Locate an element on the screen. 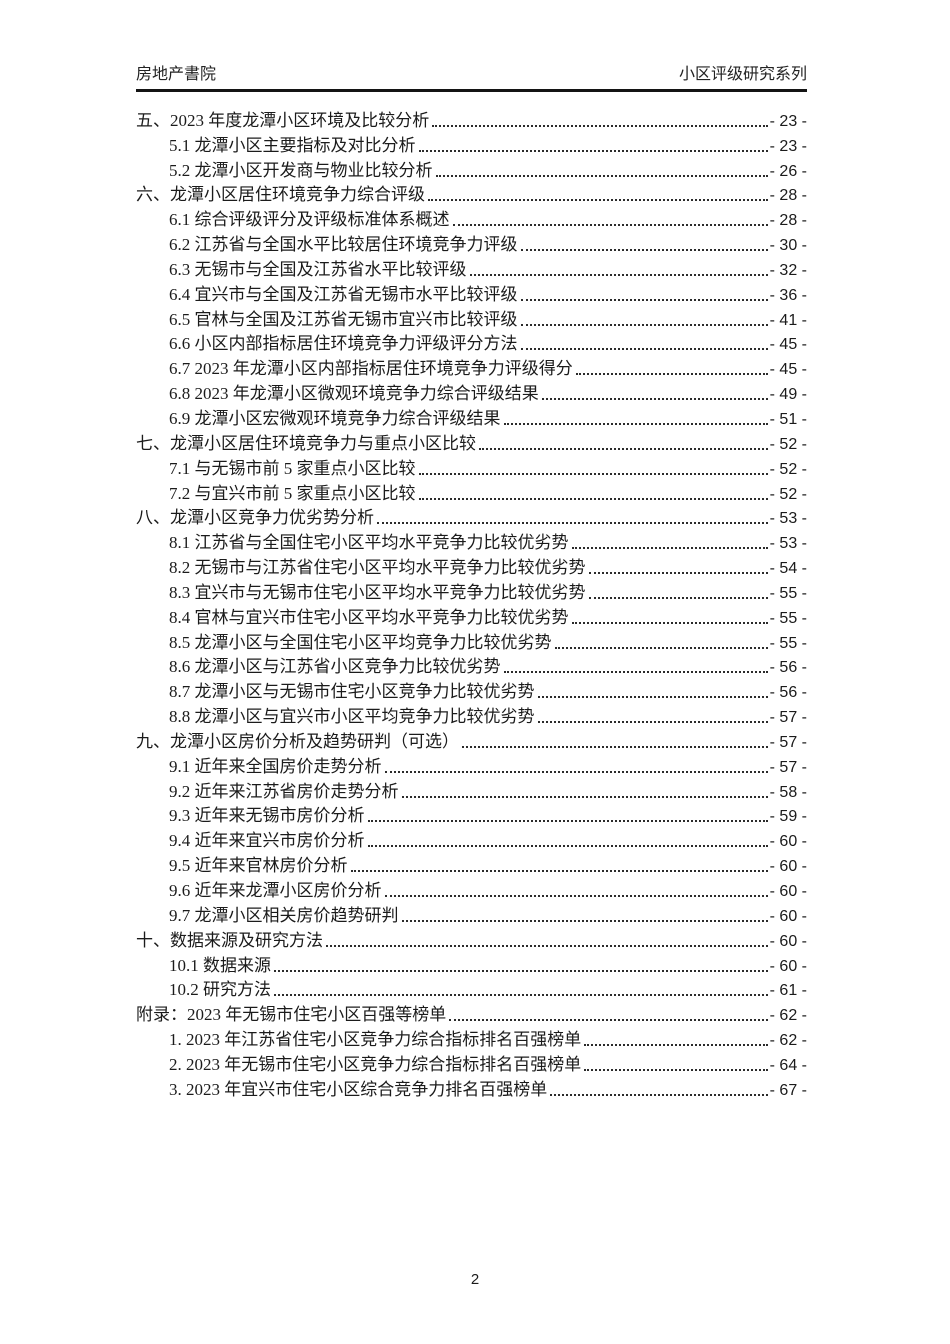  toc-entry: 8.4 官林与宜兴市住宅小区平均水平竞争力比较优劣势 - 55 - is located at coordinates (471, 615).